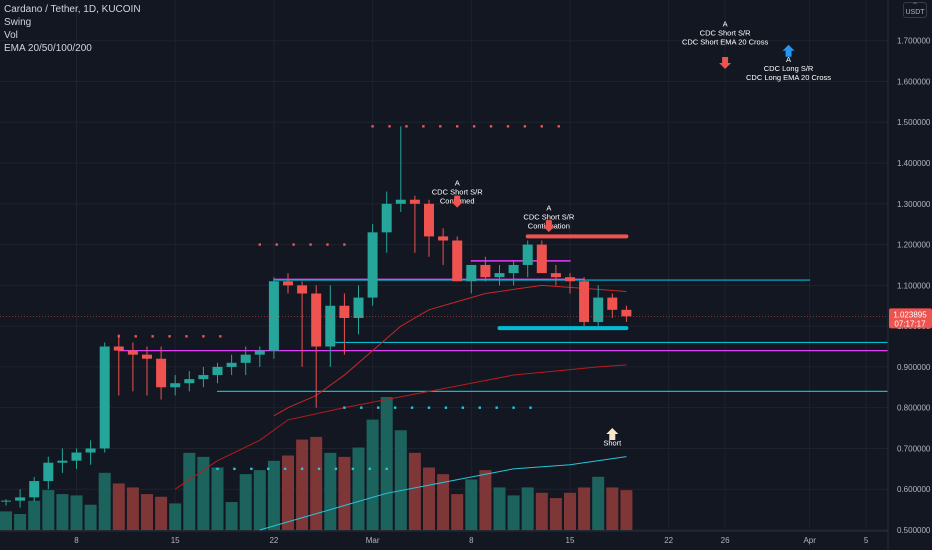 The image size is (932, 550). What do you see at coordinates (914, 81) in the screenshot?
I see `y-tick-label: 1.600000` at bounding box center [914, 81].